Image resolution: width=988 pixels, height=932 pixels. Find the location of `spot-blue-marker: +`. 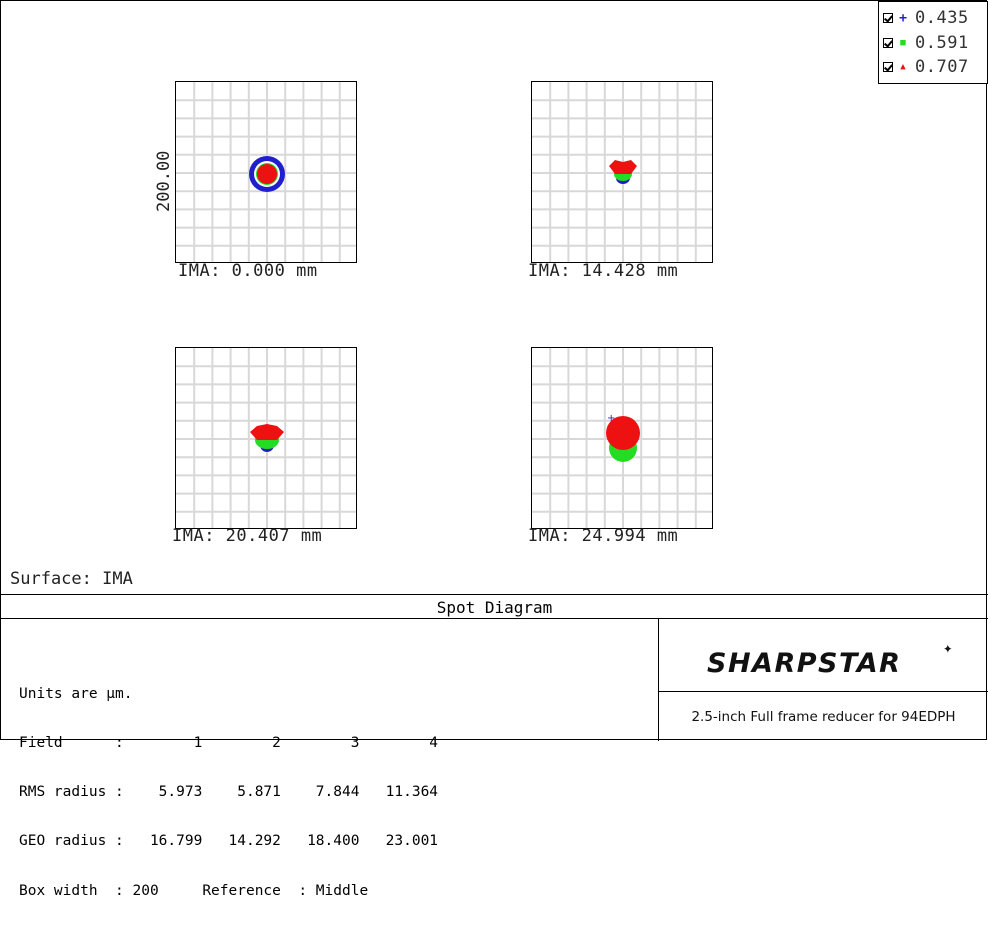

spot-blue-marker: + is located at coordinates (611, 418).